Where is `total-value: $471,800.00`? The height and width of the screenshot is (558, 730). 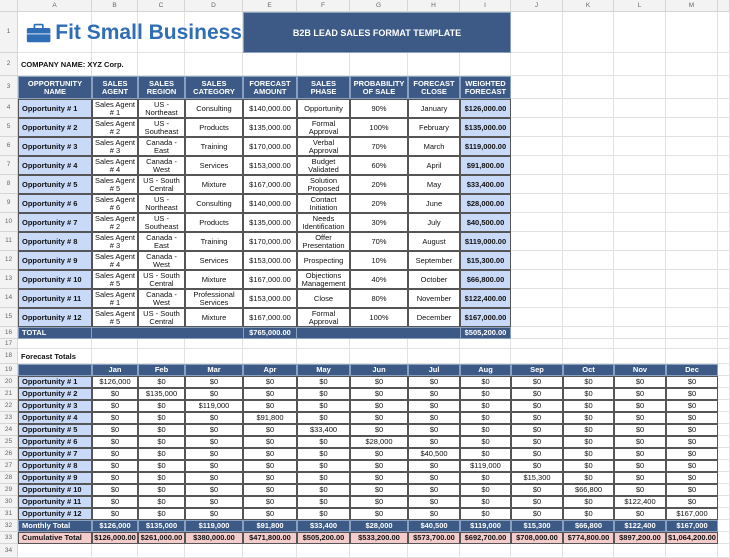 total-value: $471,800.00 is located at coordinates (270, 538).